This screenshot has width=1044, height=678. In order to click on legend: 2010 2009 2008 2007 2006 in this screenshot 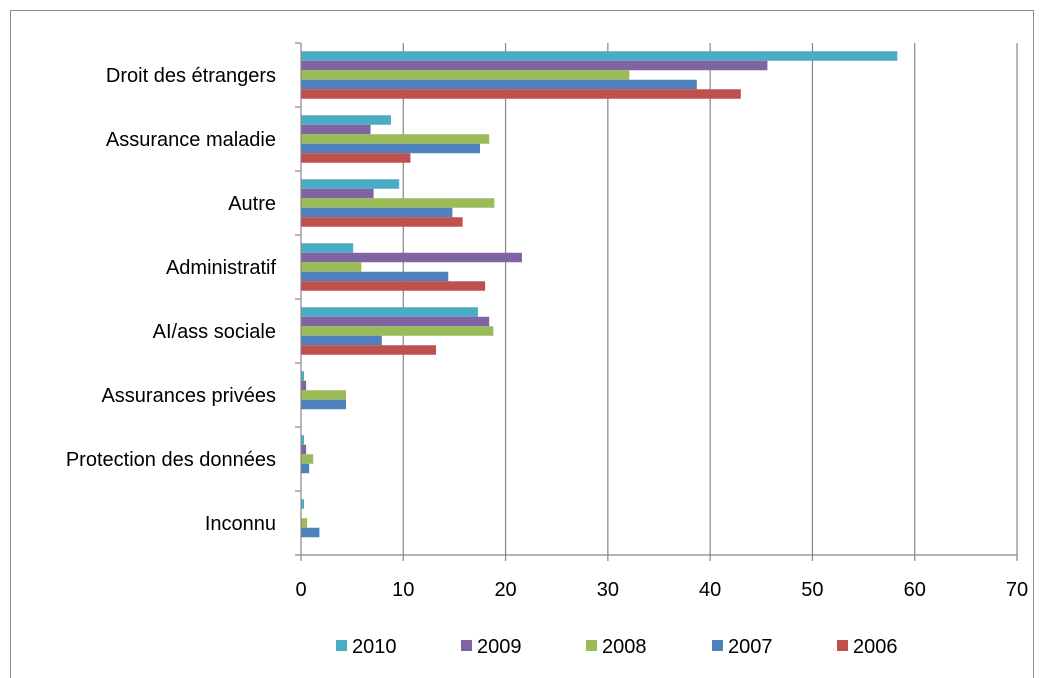, I will do `click(617, 647)`.